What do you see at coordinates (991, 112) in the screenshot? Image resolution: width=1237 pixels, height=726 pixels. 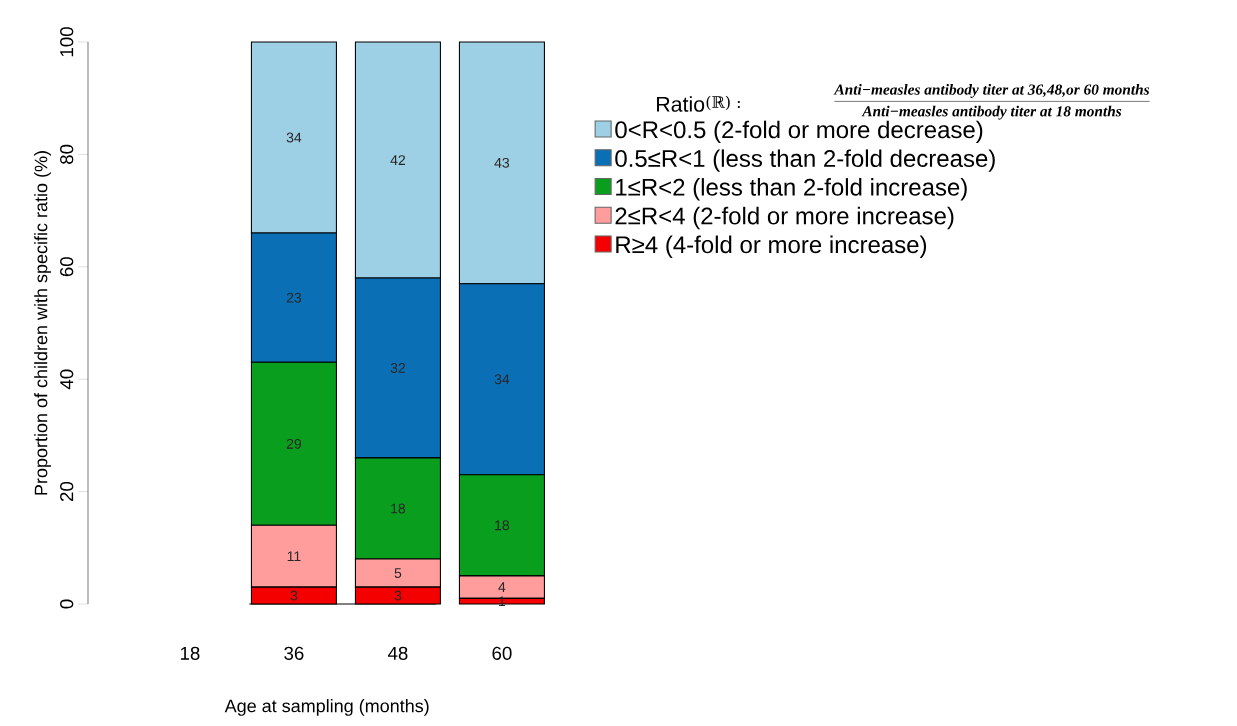 I see `text: Anti−measles antibody titer at 18 months` at bounding box center [991, 112].